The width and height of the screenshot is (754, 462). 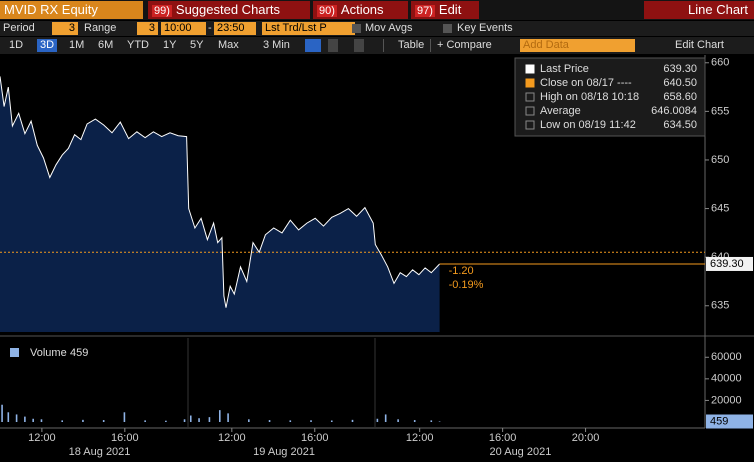 I want to click on range-button: 5Y, so click(x=197, y=45).